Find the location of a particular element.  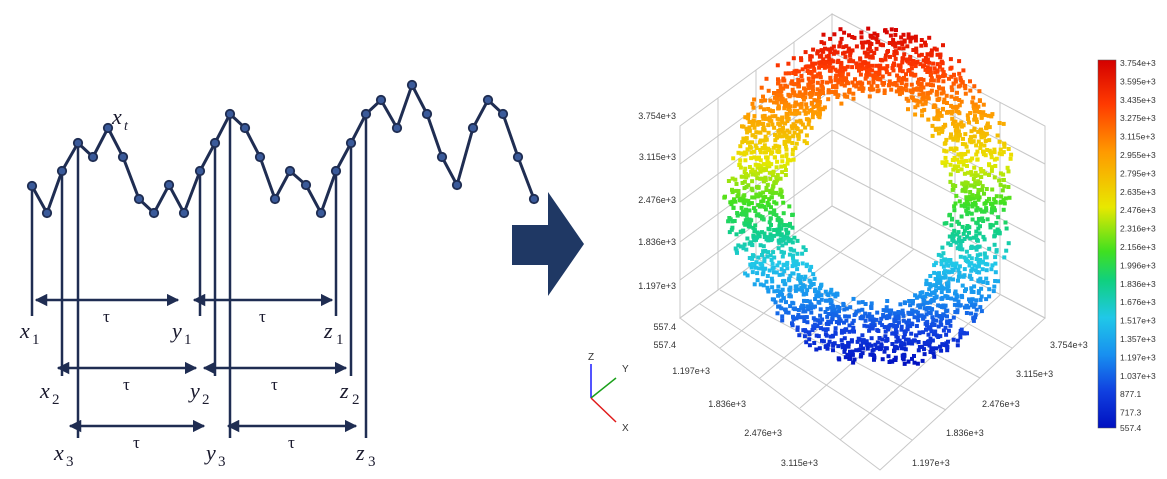

colorbar-label: 2.476e+3 is located at coordinates (1138, 210).